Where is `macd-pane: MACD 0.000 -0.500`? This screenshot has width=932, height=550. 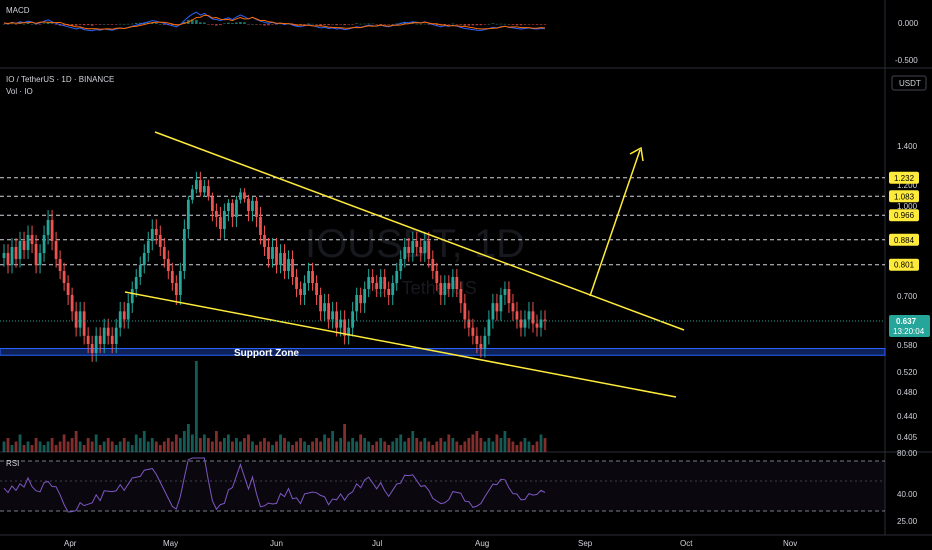 macd-pane: MACD 0.000 -0.500 is located at coordinates (460, 35).